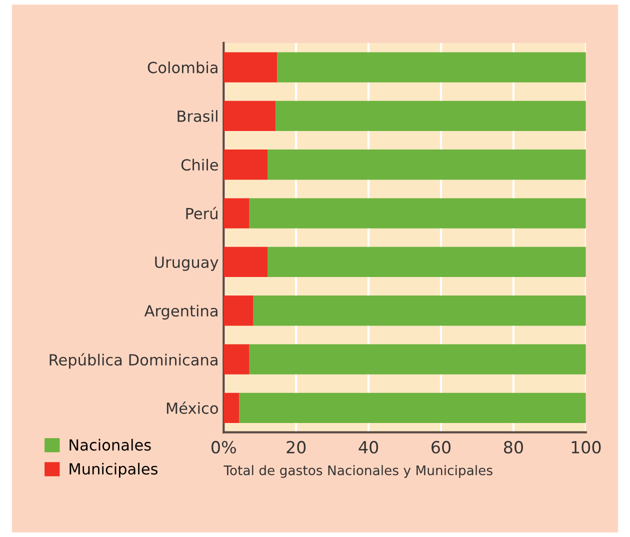 The image size is (630, 537). What do you see at coordinates (192, 408) in the screenshot?
I see `y-tick-label: México` at bounding box center [192, 408].